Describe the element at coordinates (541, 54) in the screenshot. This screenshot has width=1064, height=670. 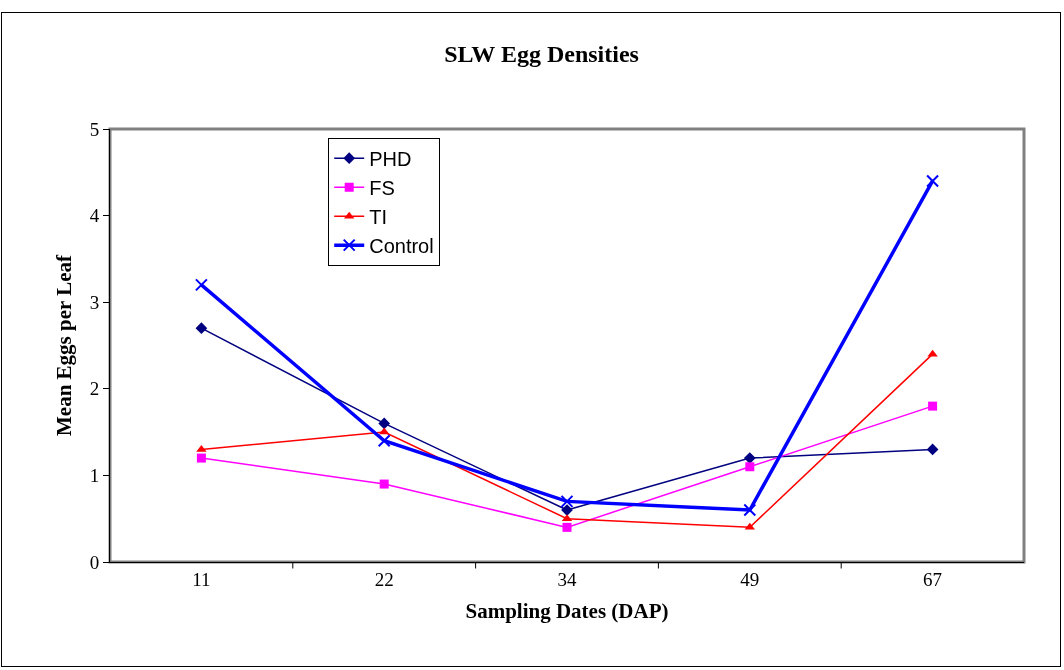
I see `chart-title: SLW Egg Densities` at that location.